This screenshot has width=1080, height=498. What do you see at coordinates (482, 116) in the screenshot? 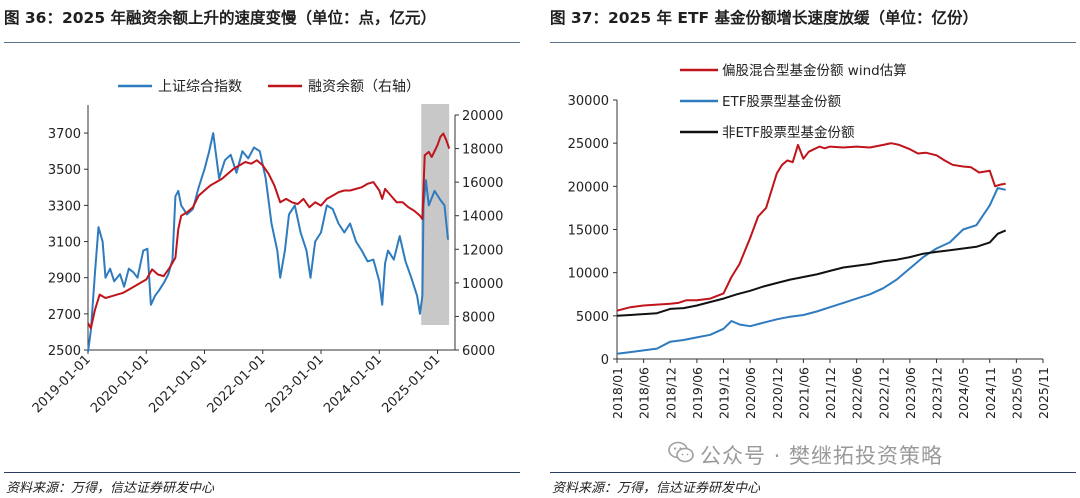
I see `y-right-tick-label: 20000` at bounding box center [482, 116].